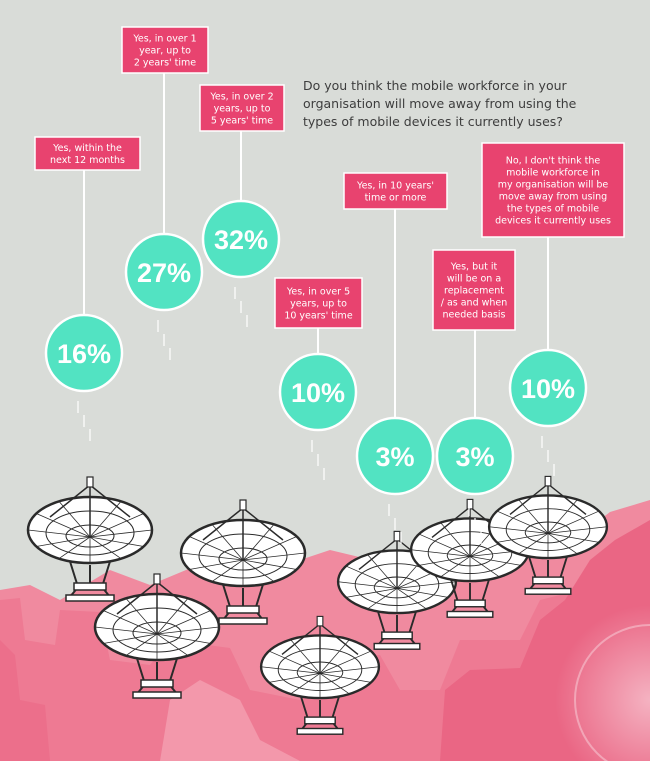 The height and width of the screenshot is (761, 650). Describe the element at coordinates (553, 197) in the screenshot. I see `category-label-line: move away from using` at that location.